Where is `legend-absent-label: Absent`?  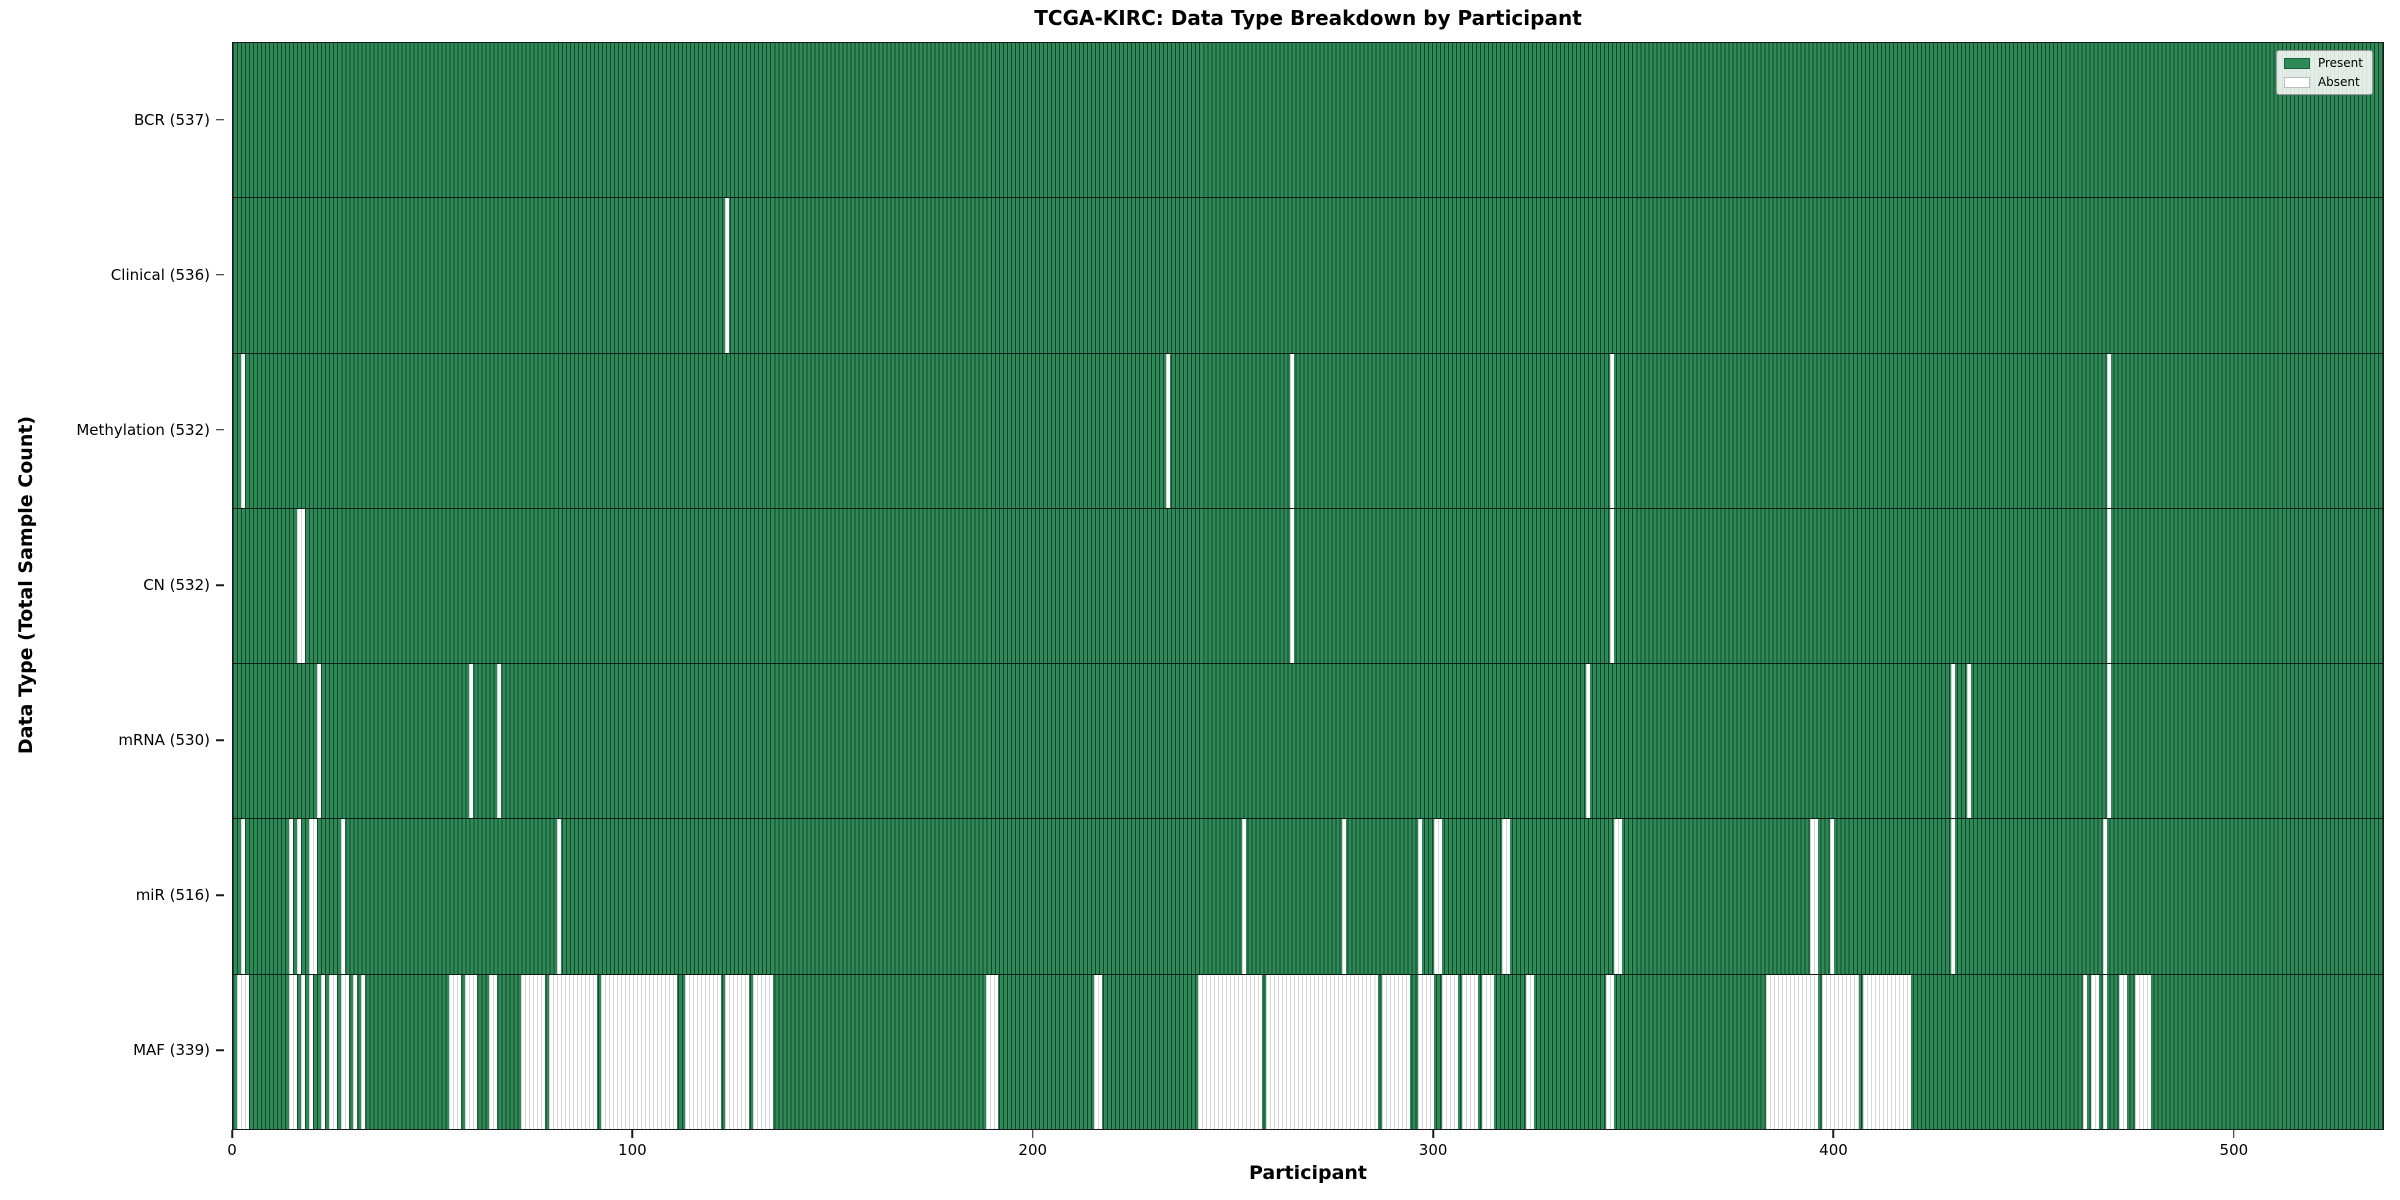
legend-absent-label: Absent is located at coordinates (2338, 82).